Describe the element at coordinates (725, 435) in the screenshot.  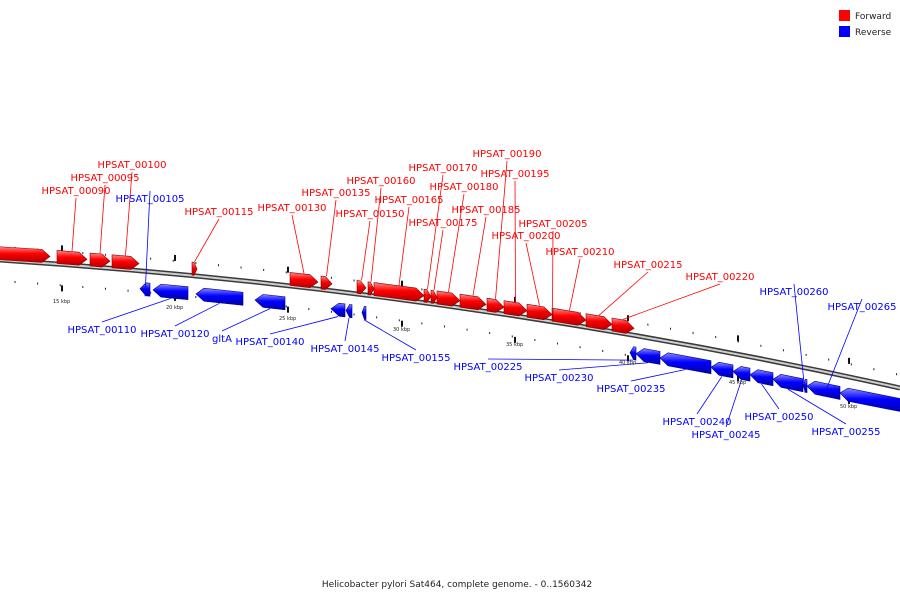
I see `gene-label-hpsat-00245: HPSAT_00245` at that location.